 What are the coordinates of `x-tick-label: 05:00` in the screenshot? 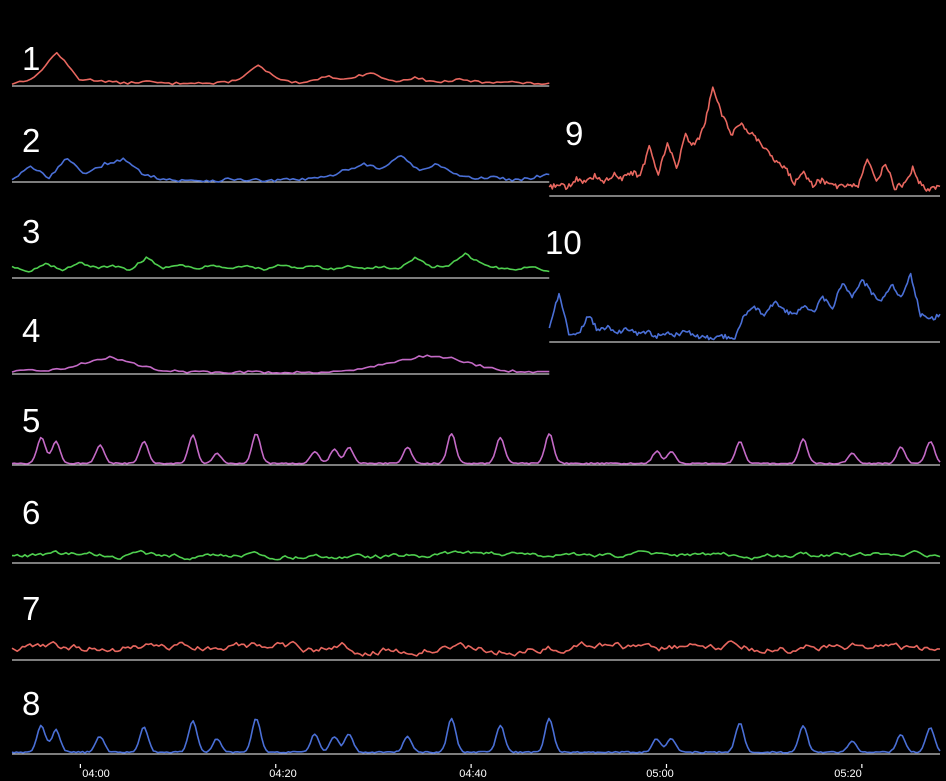 It's located at (660, 774).